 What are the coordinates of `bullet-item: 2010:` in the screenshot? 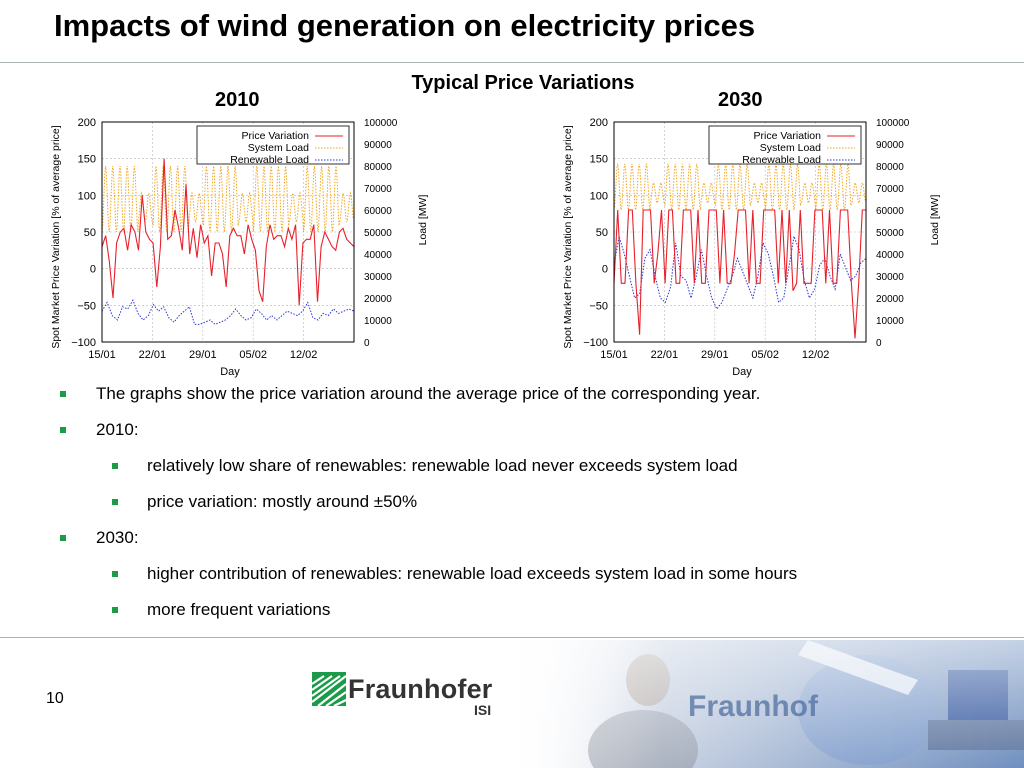 It's located at (525, 436).